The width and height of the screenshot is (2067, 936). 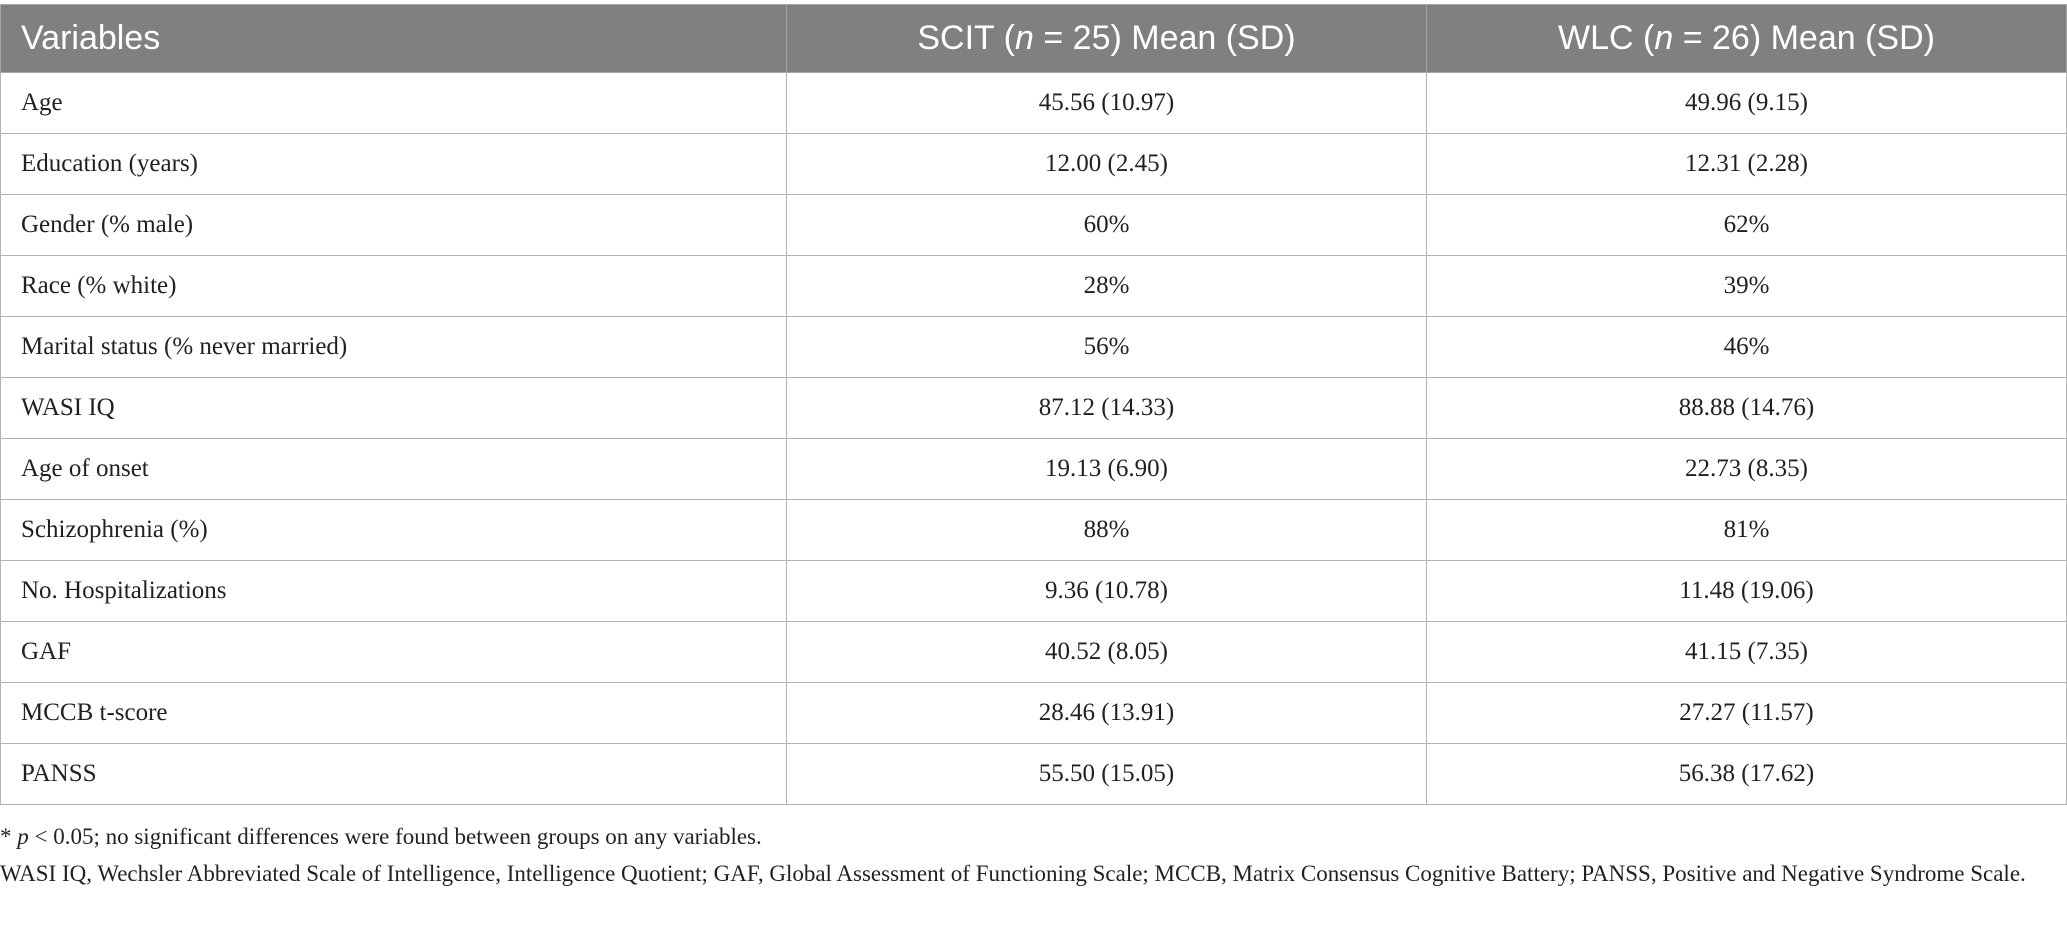 What do you see at coordinates (1164, 38) in the screenshot?
I see `header-scit-suffix: = 25) Mean (SD)` at bounding box center [1164, 38].